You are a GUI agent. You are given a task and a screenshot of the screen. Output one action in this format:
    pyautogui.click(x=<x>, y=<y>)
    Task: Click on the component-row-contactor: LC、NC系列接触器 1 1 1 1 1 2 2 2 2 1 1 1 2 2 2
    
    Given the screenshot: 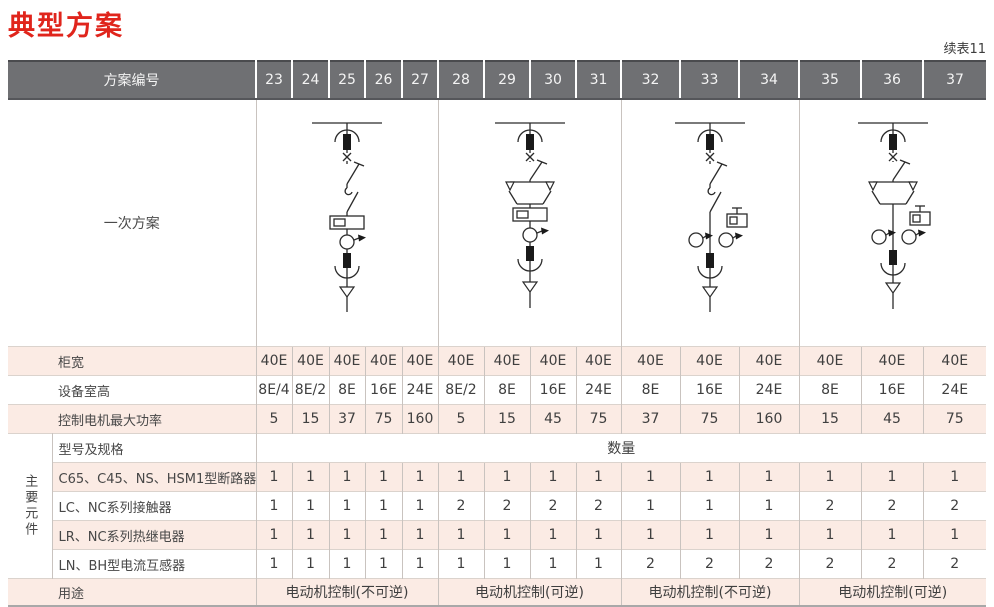 What is the action you would take?
    pyautogui.click(x=497, y=506)
    